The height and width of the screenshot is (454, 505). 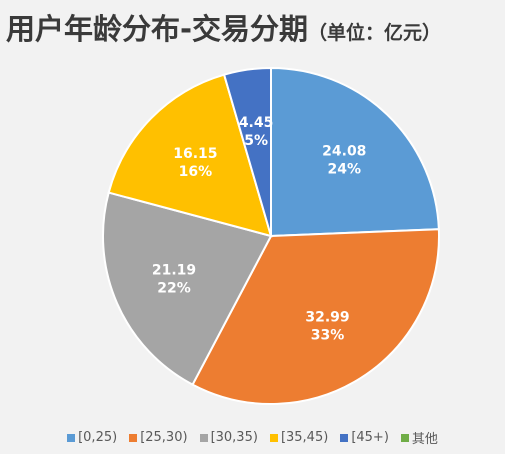 What do you see at coordinates (345, 170) in the screenshot?
I see `slice-percent-label-0-25: 24%` at bounding box center [345, 170].